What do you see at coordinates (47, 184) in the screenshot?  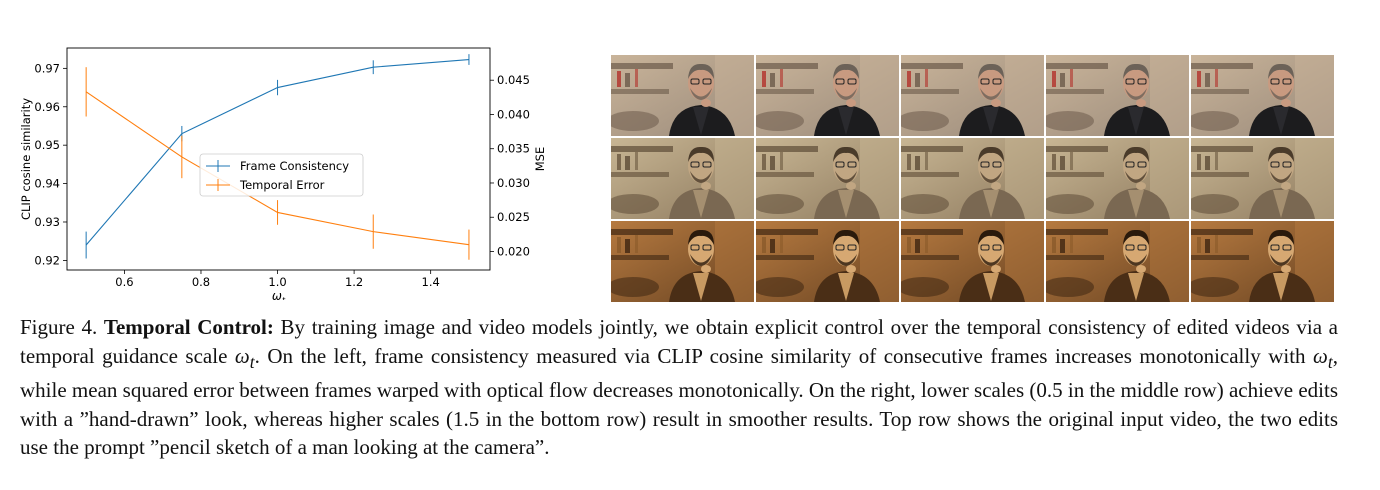 I see `y-left-tick-label: 0.94` at bounding box center [47, 184].